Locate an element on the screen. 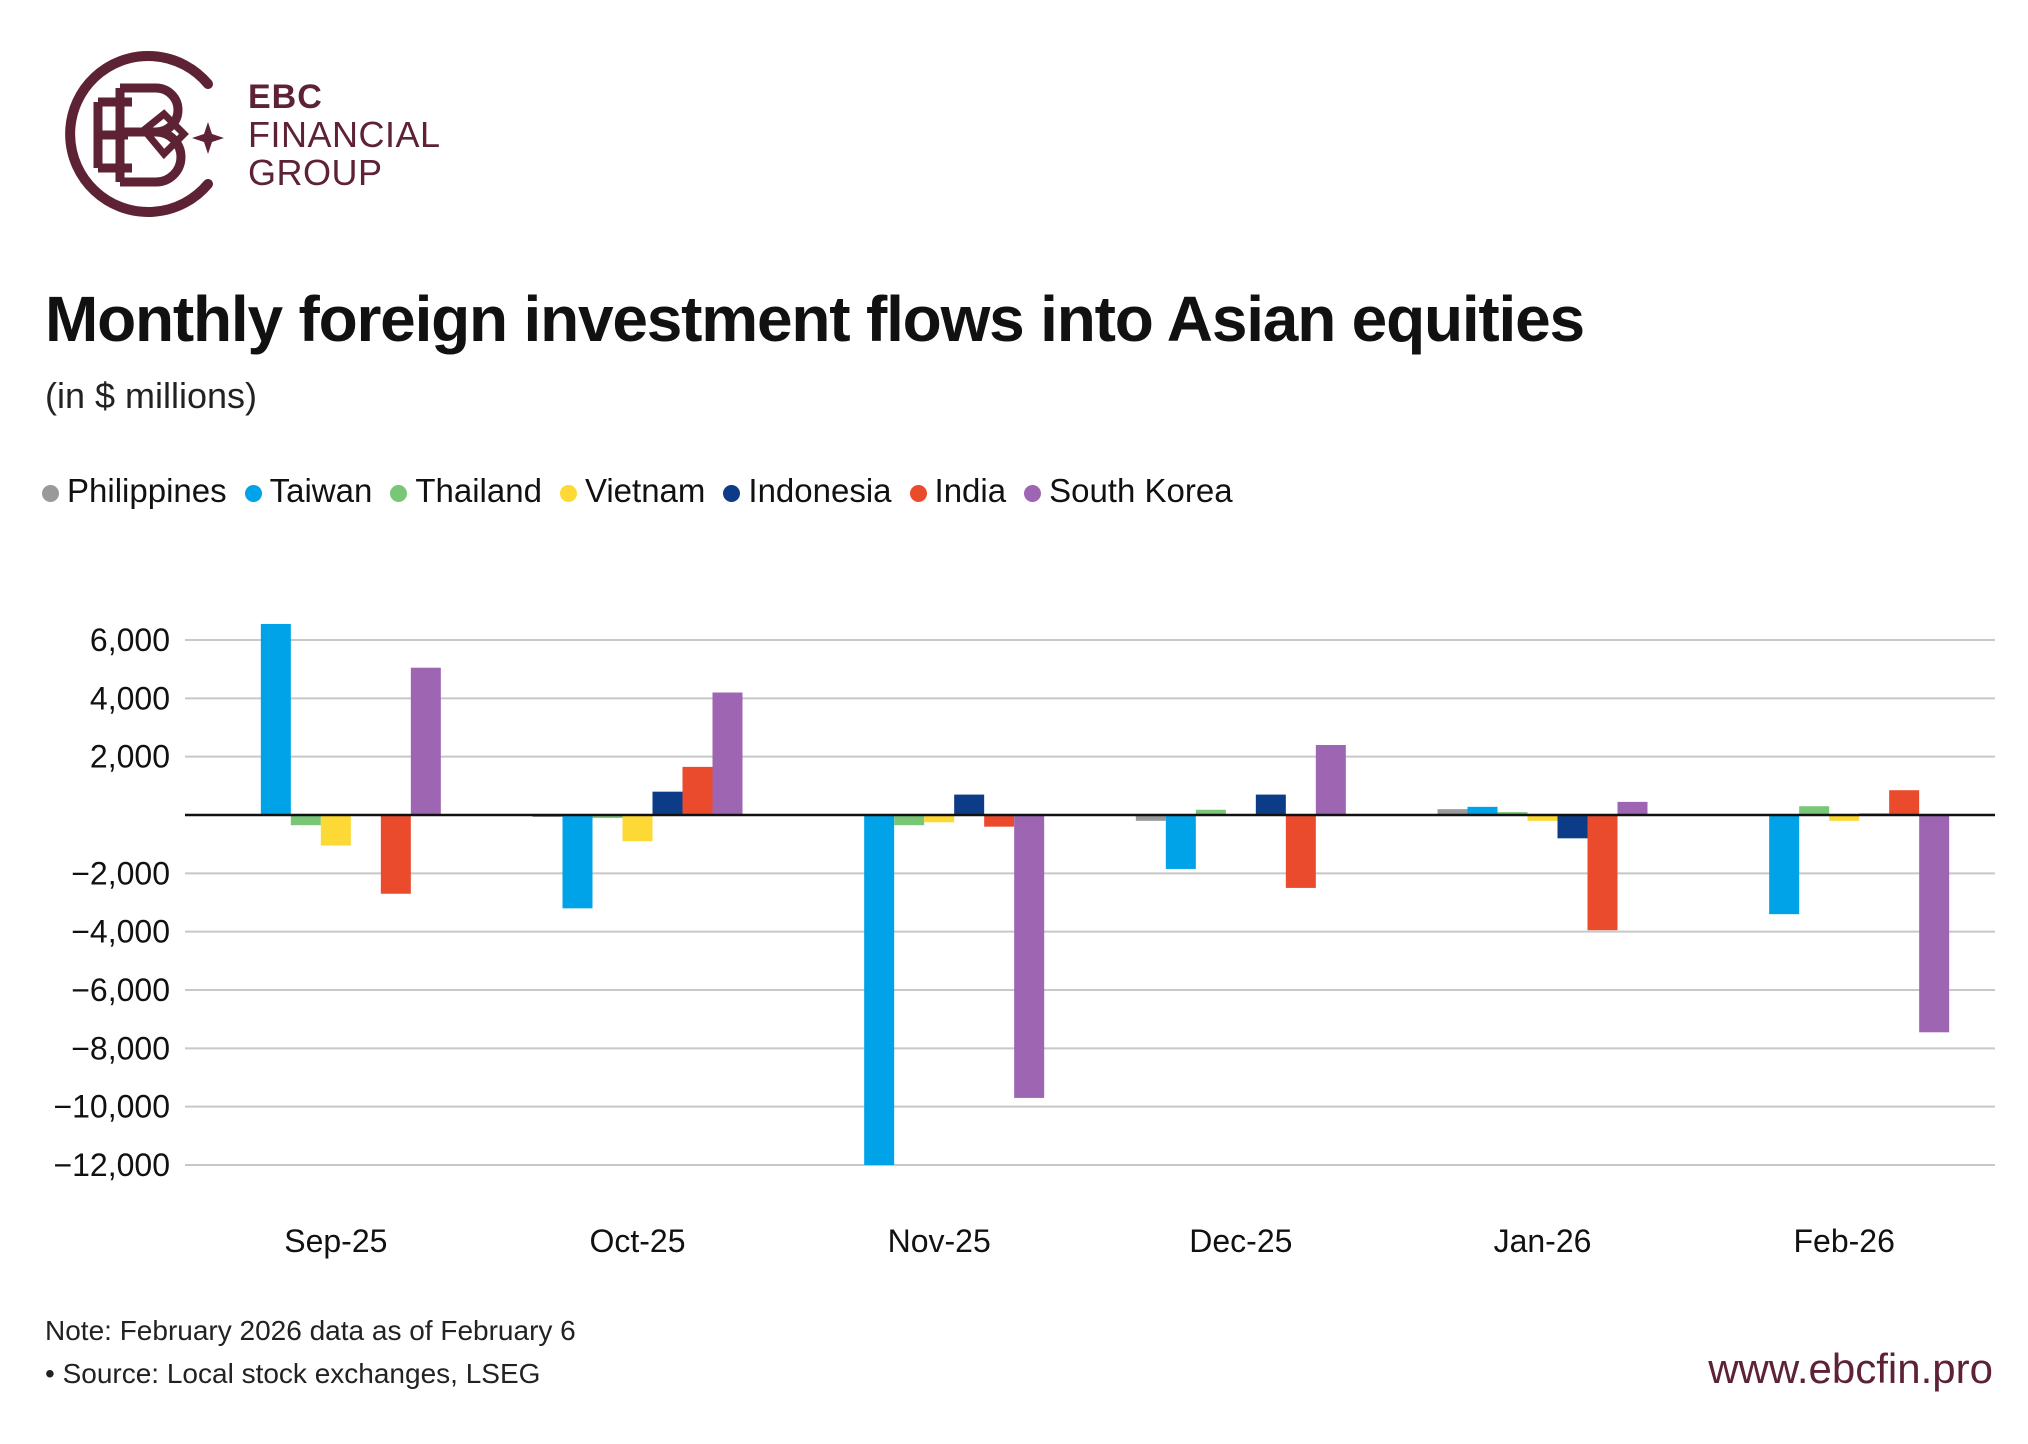 The image size is (2028, 1444). legend-label: Thailand is located at coordinates (478, 490).